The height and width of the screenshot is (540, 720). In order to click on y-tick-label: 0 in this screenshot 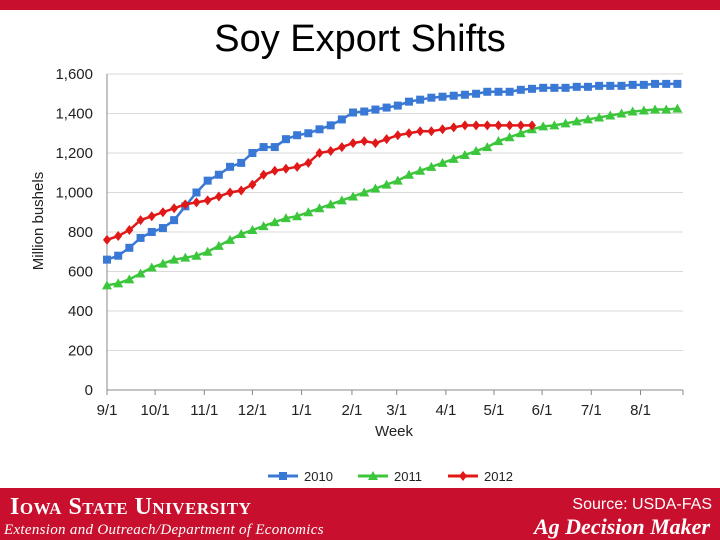, I will do `click(89, 390)`.